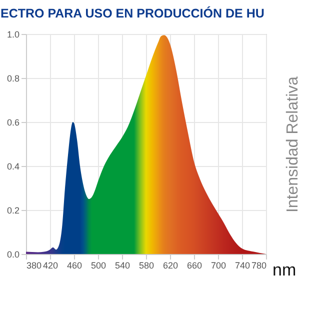  I want to click on chart-title: ECTRO PARA USO EN PRODUCCIÓN DE HU, so click(132, 13).